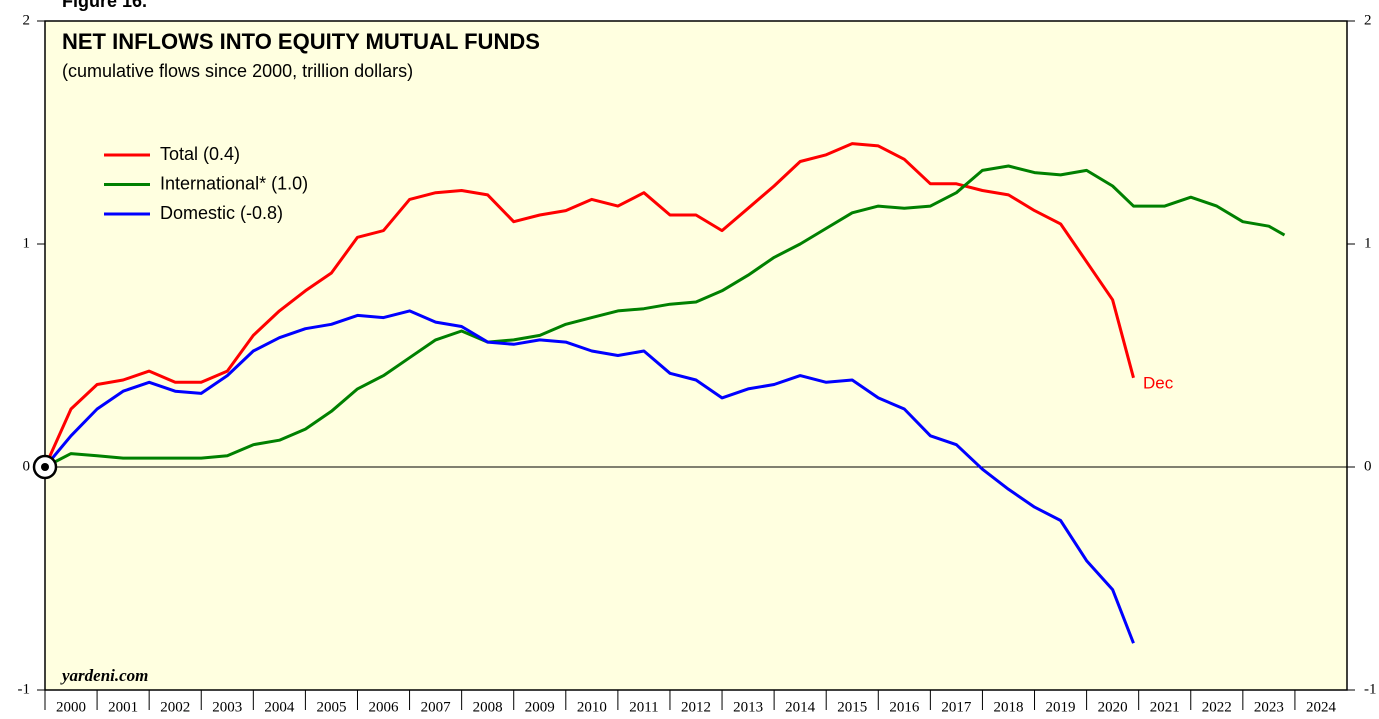  What do you see at coordinates (301, 41) in the screenshot?
I see `chart-title: NET INFLOWS INTO EQUITY MUTUAL FUNDS` at bounding box center [301, 41].